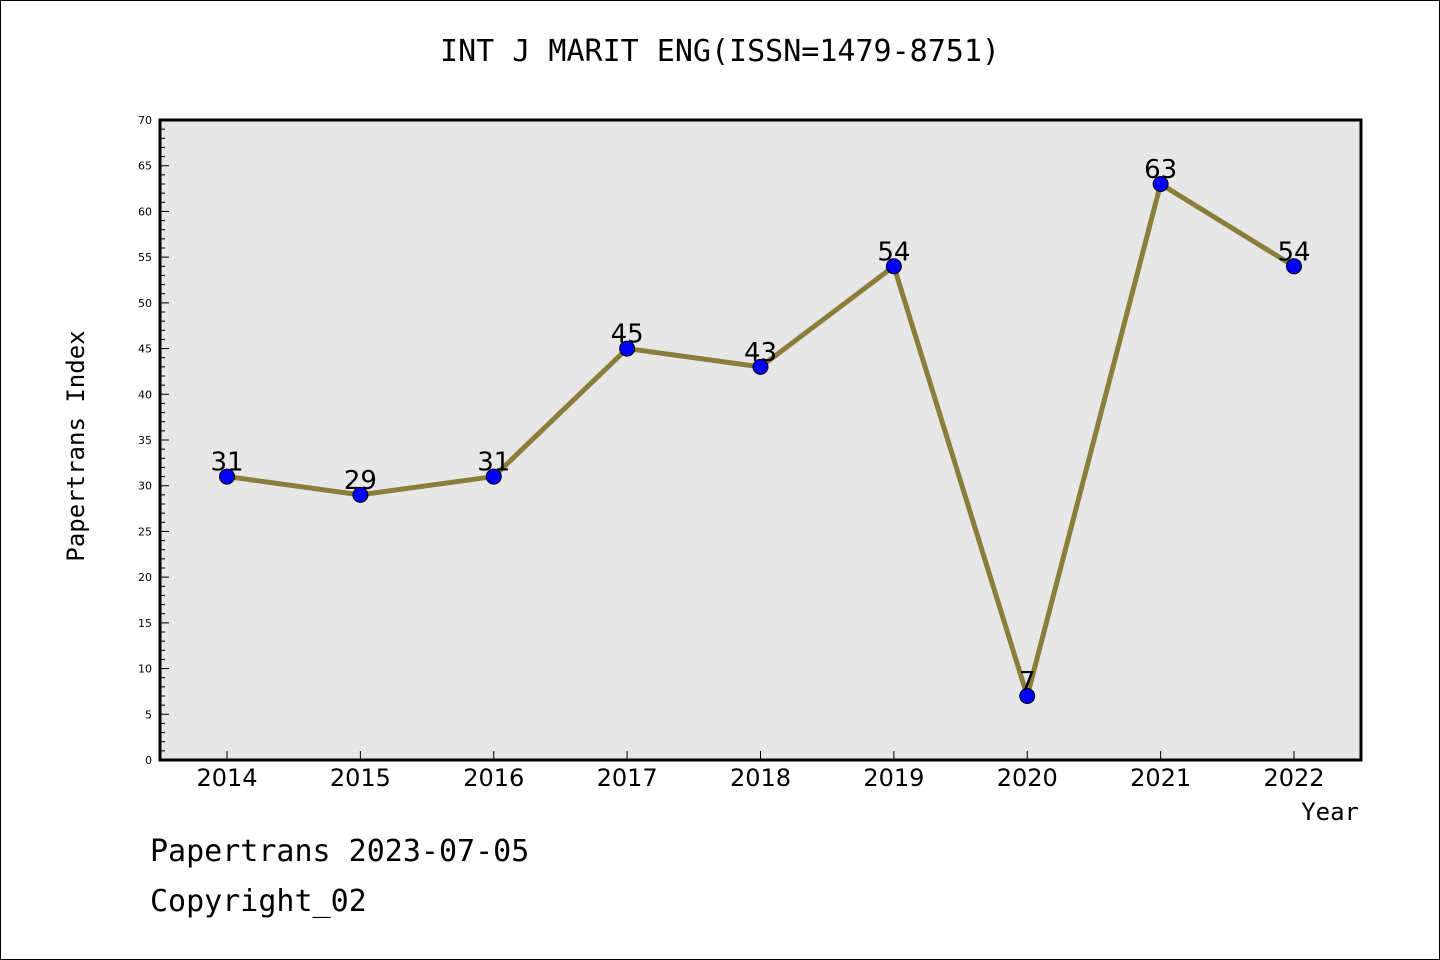  I want to click on y-tick-label: 70, so click(145, 120).